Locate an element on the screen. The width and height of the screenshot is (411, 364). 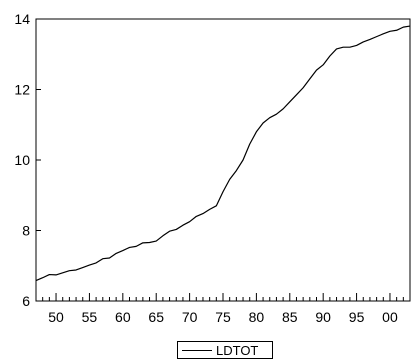
x-tick-label: 00 is located at coordinates (390, 317).